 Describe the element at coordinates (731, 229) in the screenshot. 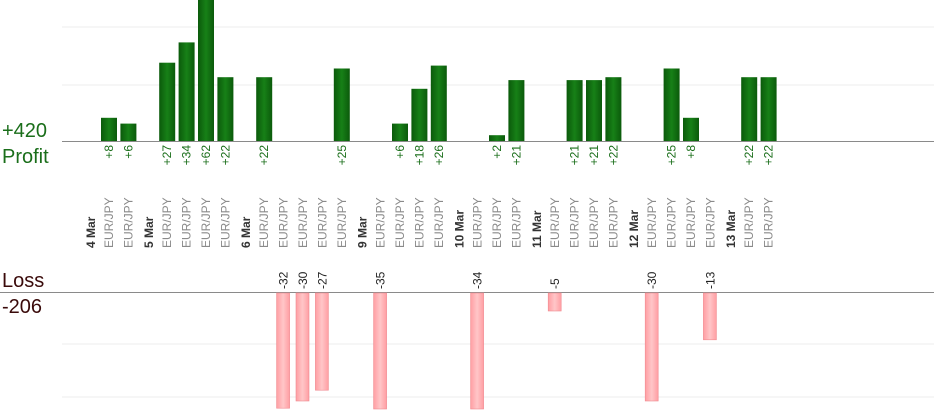

I see `day-label: 13 Mar` at that location.